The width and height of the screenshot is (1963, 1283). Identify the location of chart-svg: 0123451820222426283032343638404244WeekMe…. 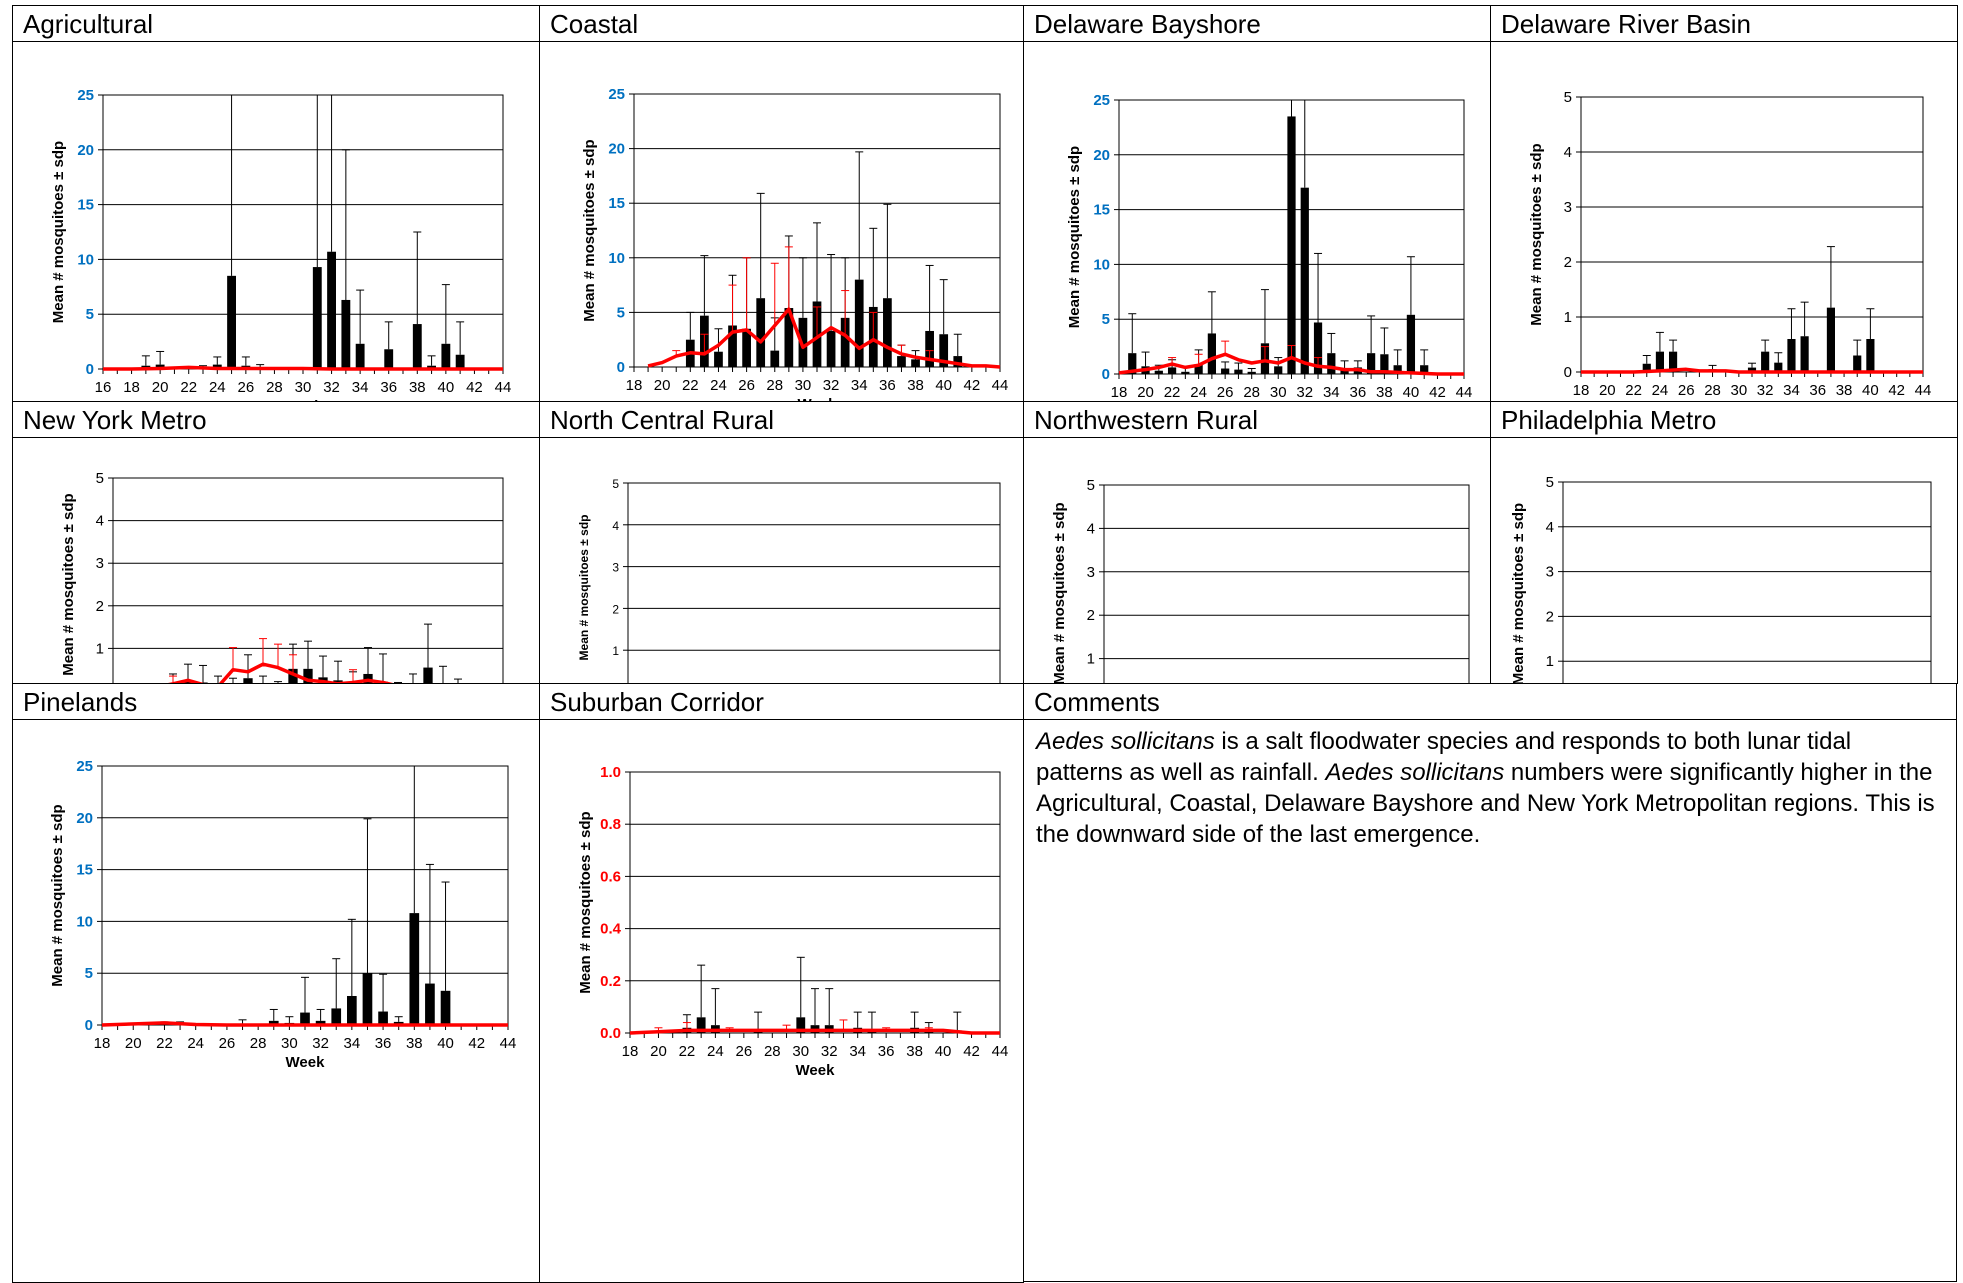
(282, 576).